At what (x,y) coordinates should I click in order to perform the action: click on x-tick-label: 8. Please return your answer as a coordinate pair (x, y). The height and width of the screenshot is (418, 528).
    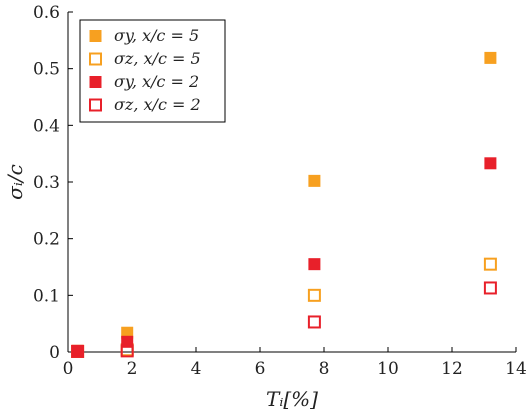
    Looking at the image, I should click on (324, 369).